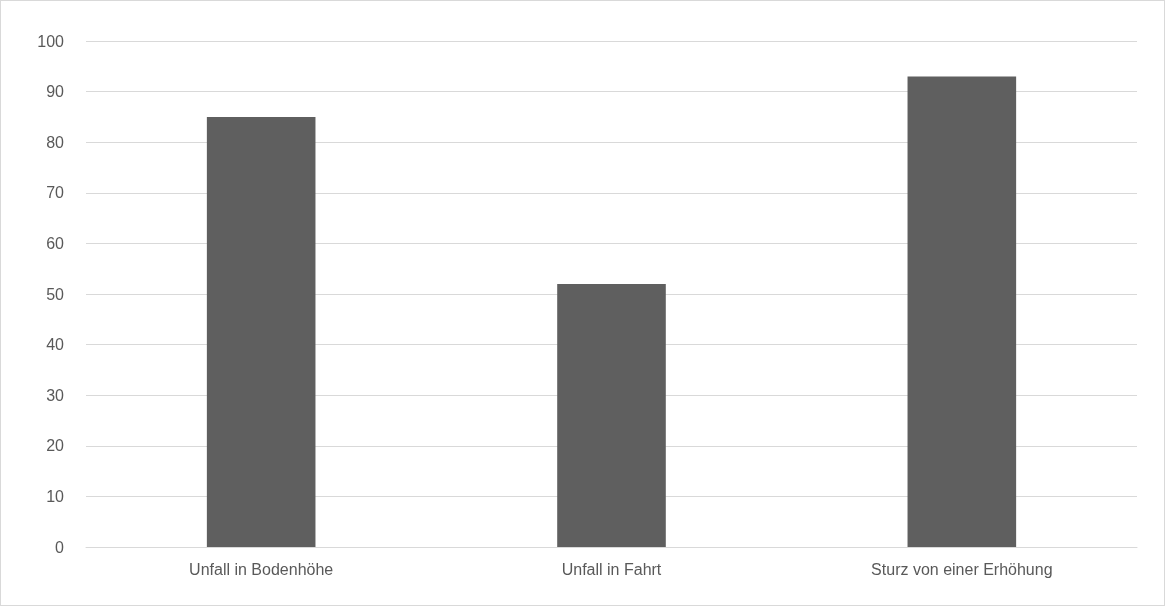  Describe the element at coordinates (55, 345) in the screenshot. I see `y-tick-label: 40` at that location.